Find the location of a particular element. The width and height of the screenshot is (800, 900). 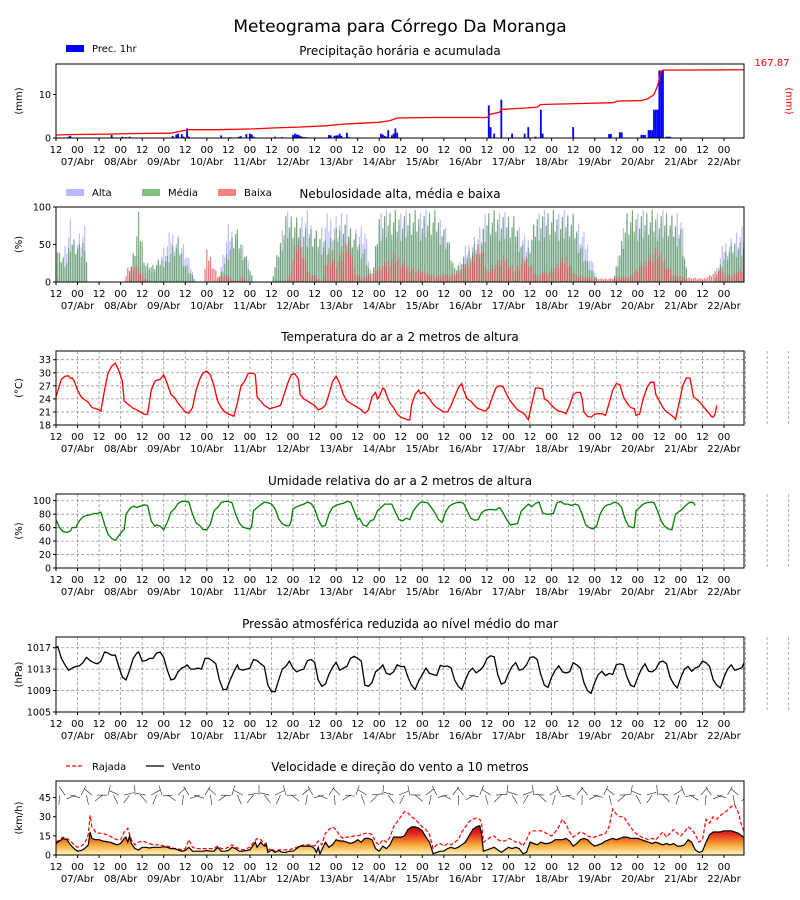

x-date-label: 14/Abr is located at coordinates (380, 592).